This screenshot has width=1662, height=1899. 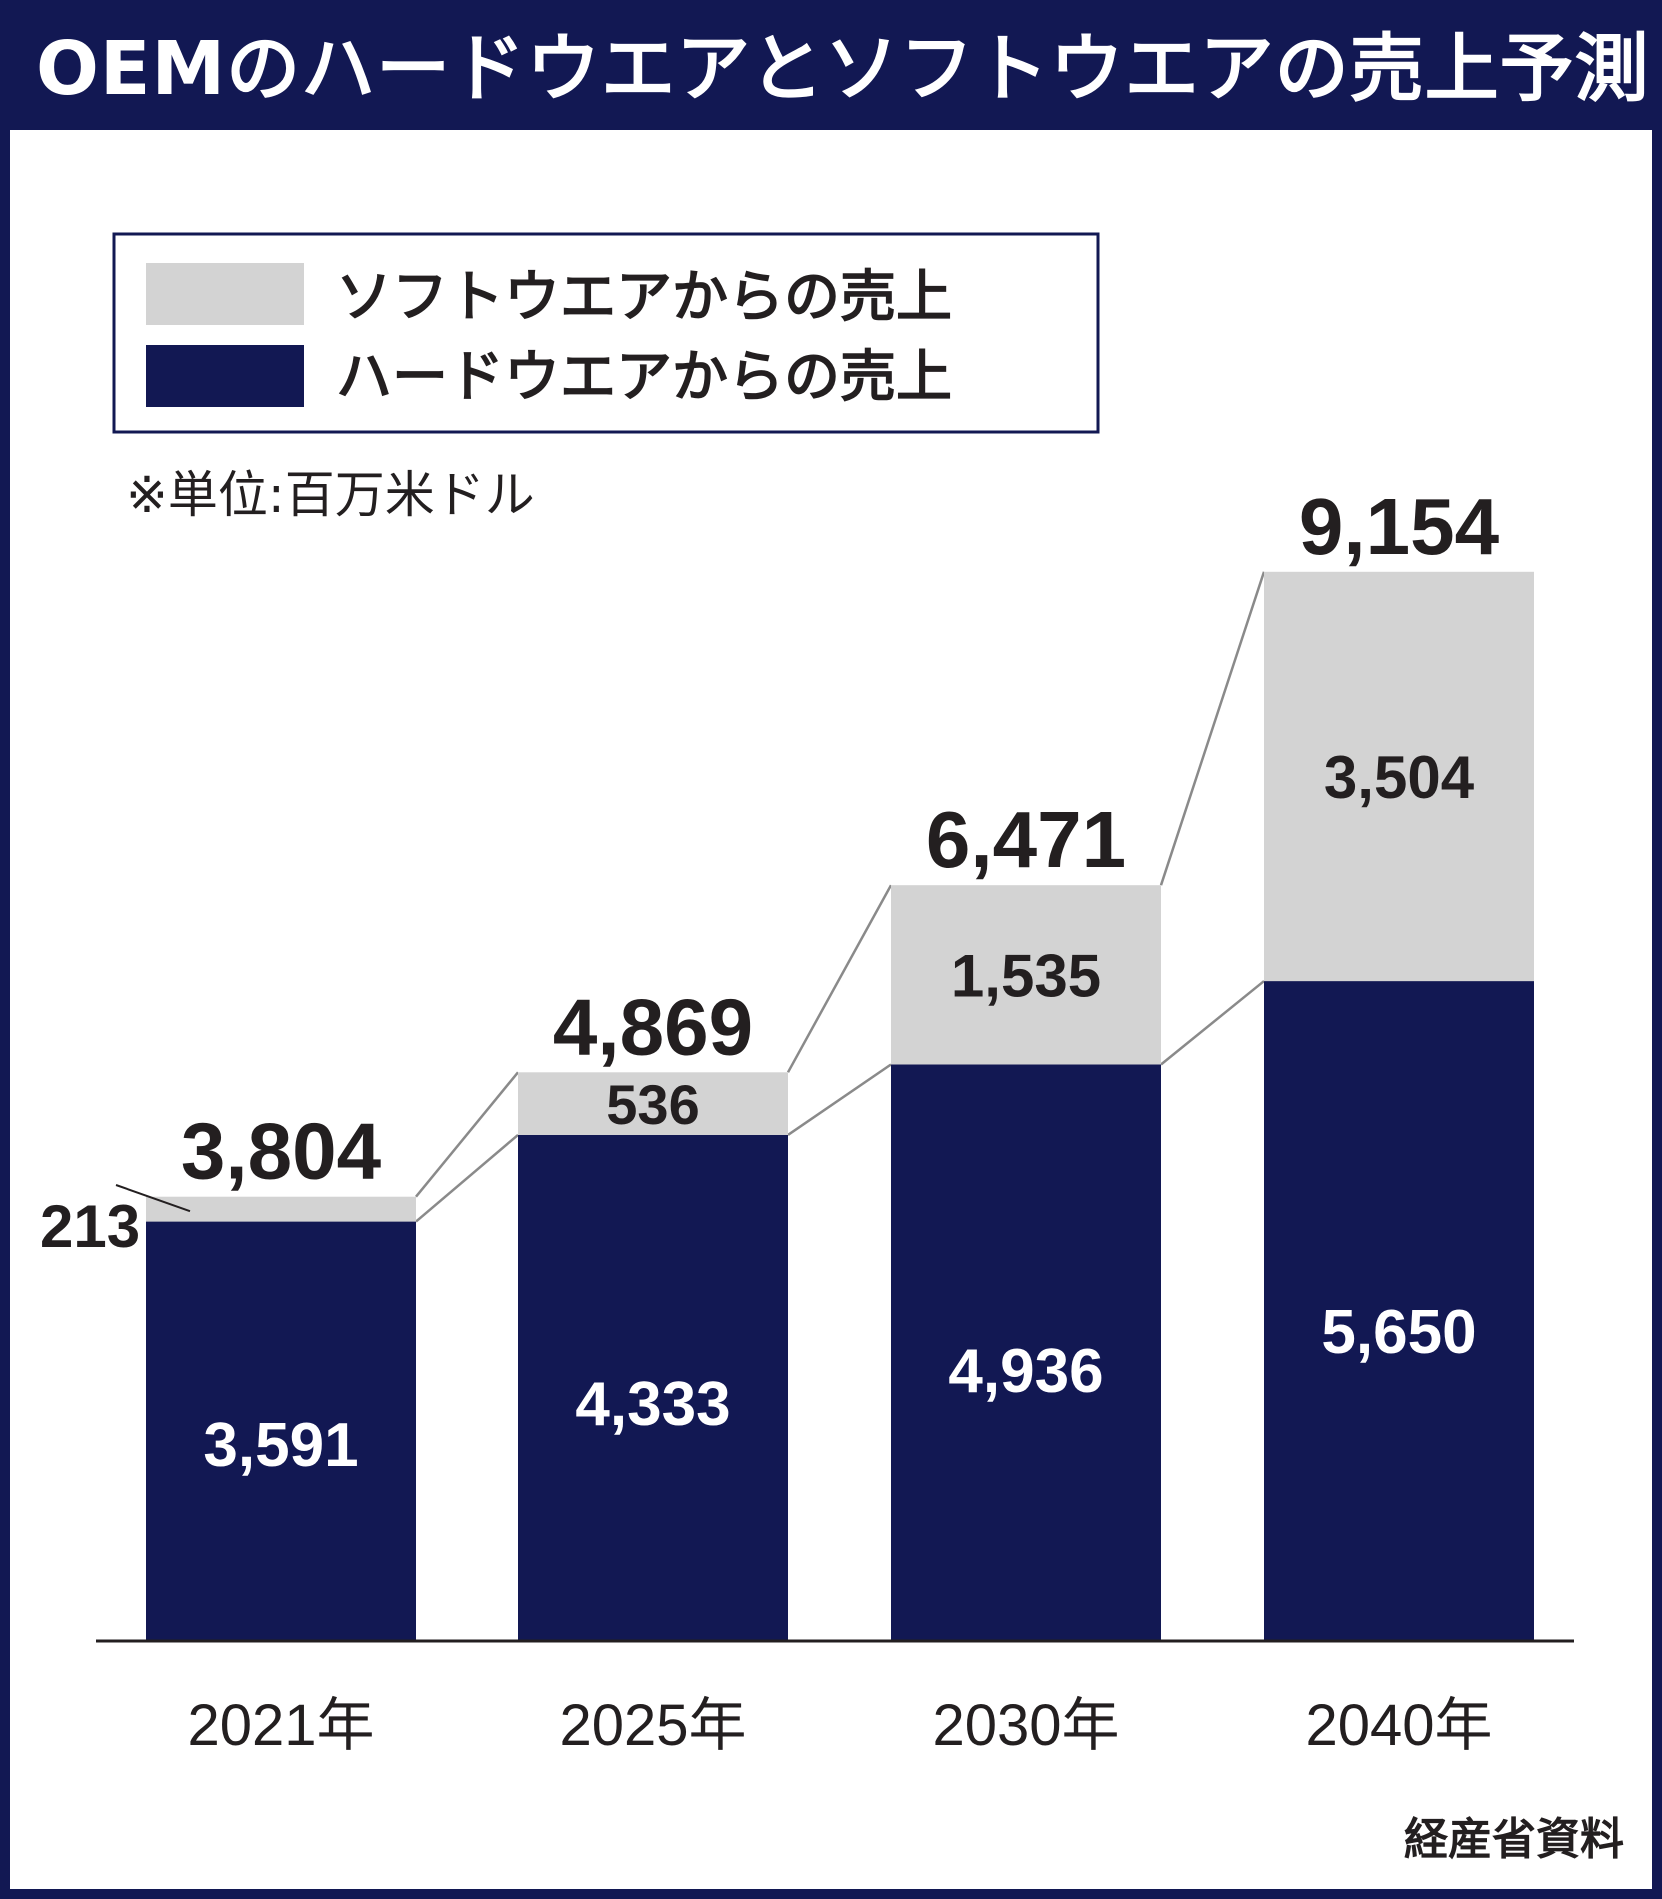 I want to click on x-tick-label: 2030年, so click(x=1025, y=1725).